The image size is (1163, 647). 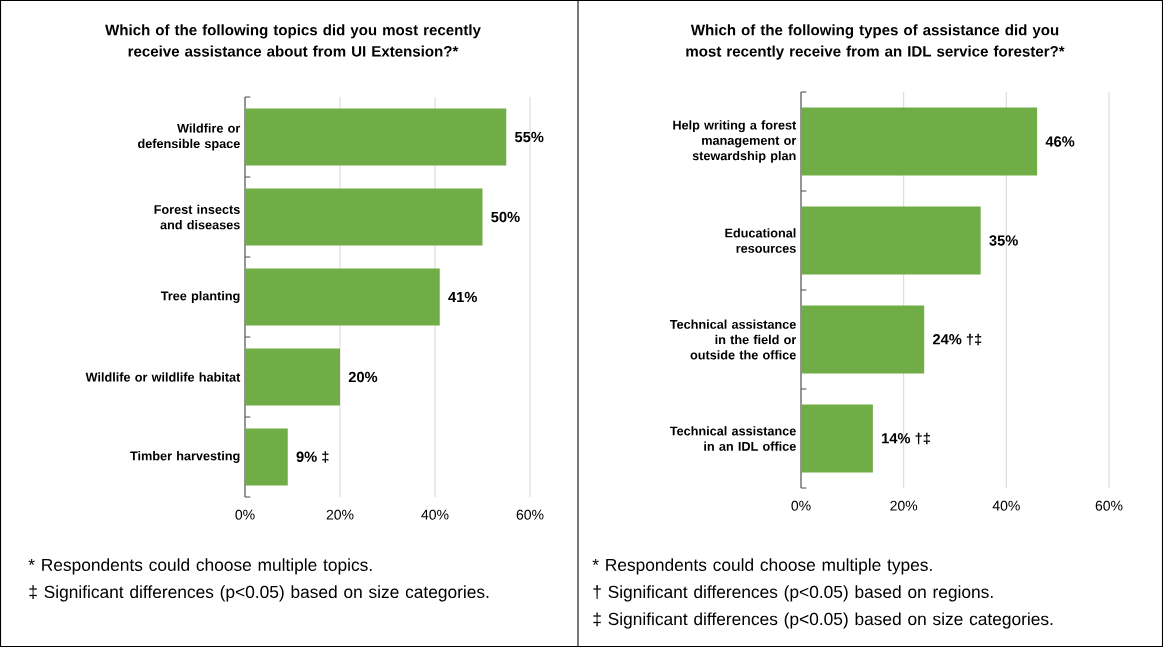 What do you see at coordinates (197, 217) in the screenshot?
I see `y-tick-label: Forest insects and diseases` at bounding box center [197, 217].